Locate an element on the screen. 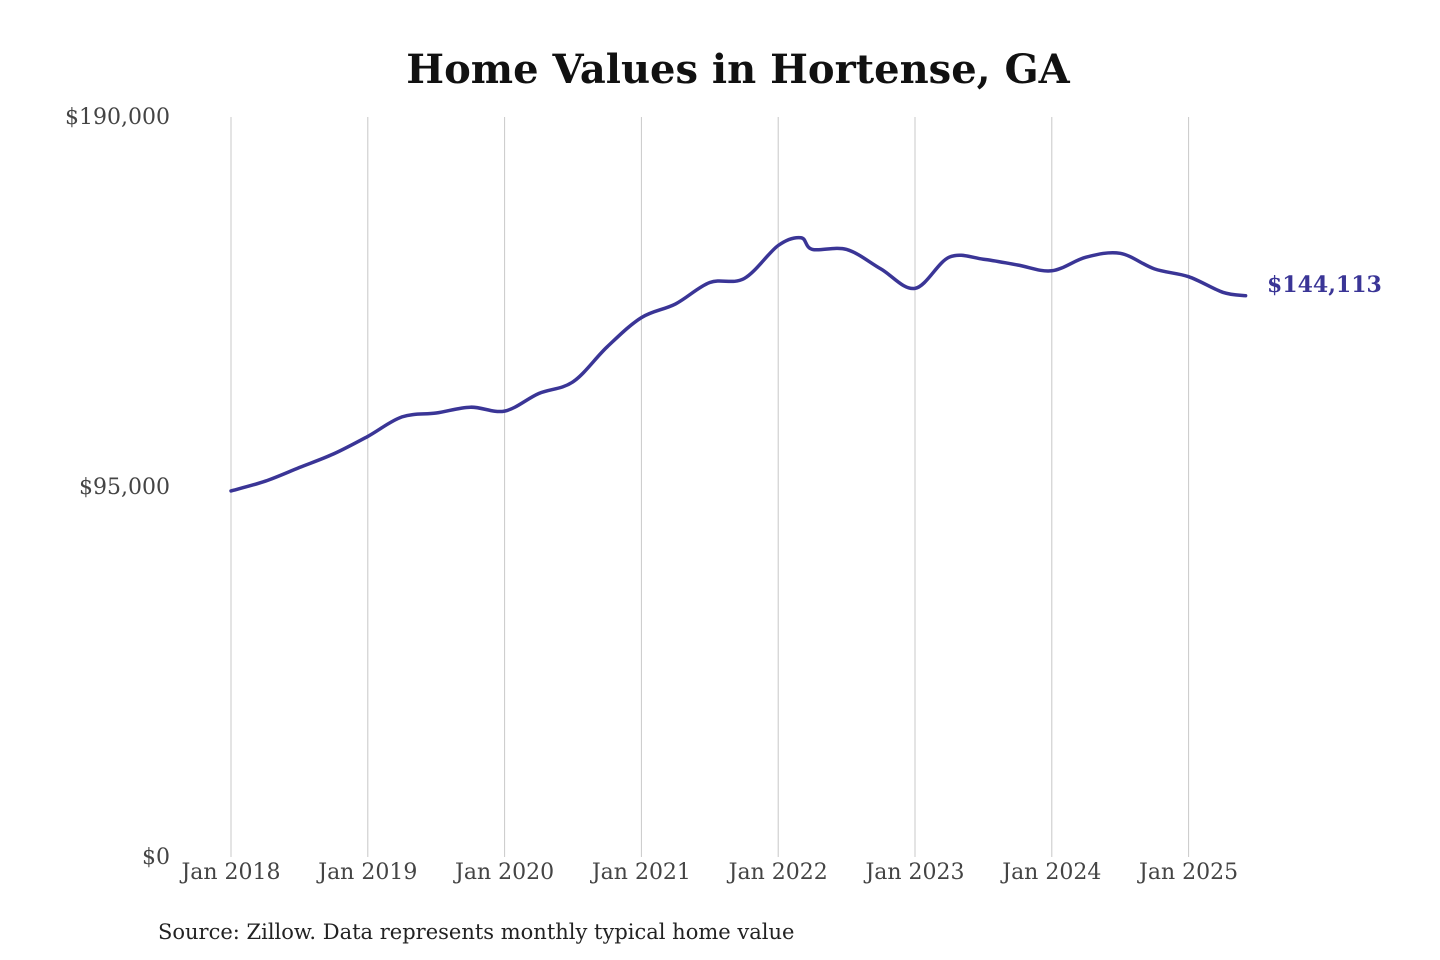  x-tick-label: Jan 2021 is located at coordinates (640, 872).